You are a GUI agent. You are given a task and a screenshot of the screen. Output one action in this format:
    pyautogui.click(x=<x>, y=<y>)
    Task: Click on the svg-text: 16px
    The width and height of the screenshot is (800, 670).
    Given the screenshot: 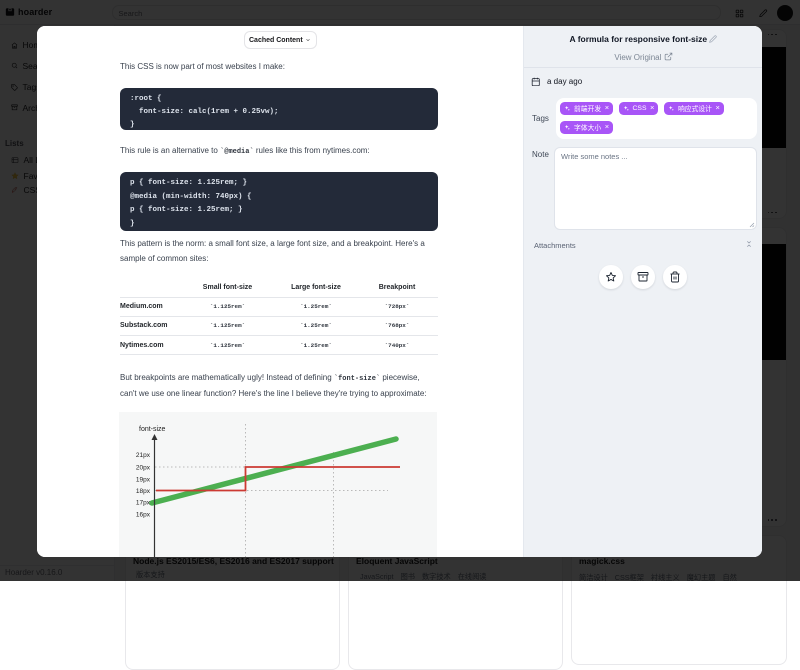 What is the action you would take?
    pyautogui.click(x=143, y=515)
    